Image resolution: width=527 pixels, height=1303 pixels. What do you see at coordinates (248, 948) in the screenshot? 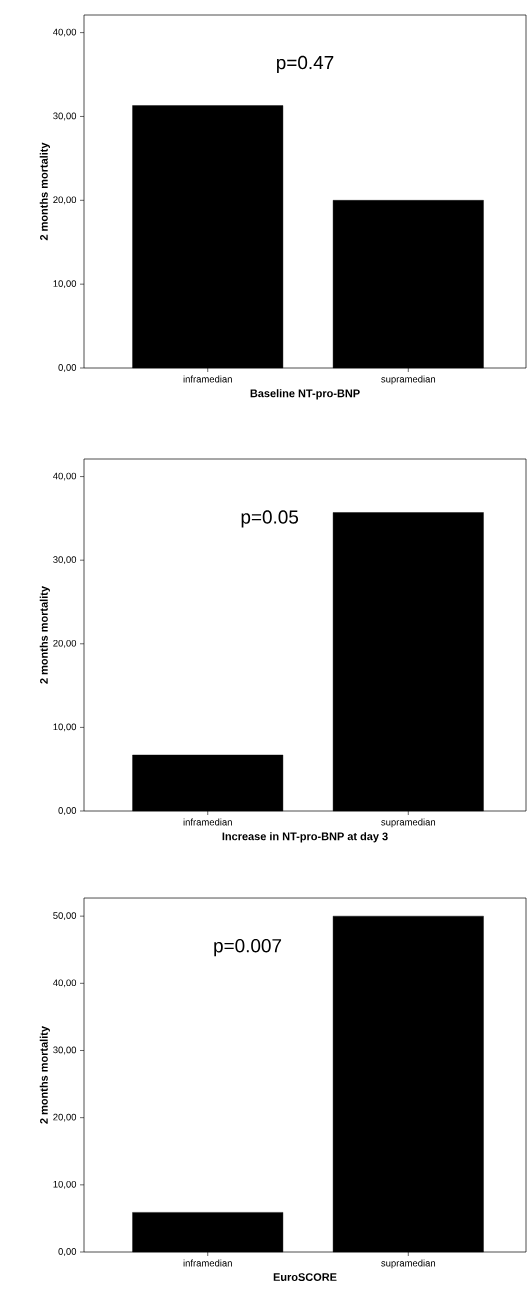
I see `annotation: p=0.007` at bounding box center [248, 948].